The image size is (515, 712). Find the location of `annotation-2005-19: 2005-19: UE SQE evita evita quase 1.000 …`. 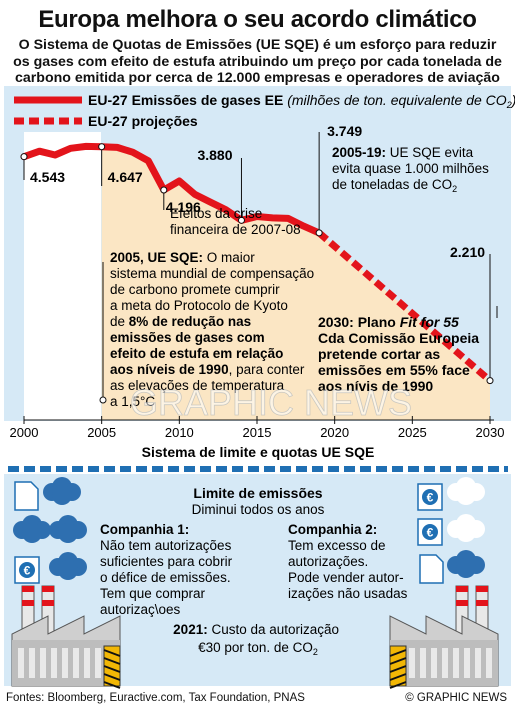

annotation-2005-19: 2005-19: UE SQE evita evita quase 1.000 … is located at coordinates (412, 169).